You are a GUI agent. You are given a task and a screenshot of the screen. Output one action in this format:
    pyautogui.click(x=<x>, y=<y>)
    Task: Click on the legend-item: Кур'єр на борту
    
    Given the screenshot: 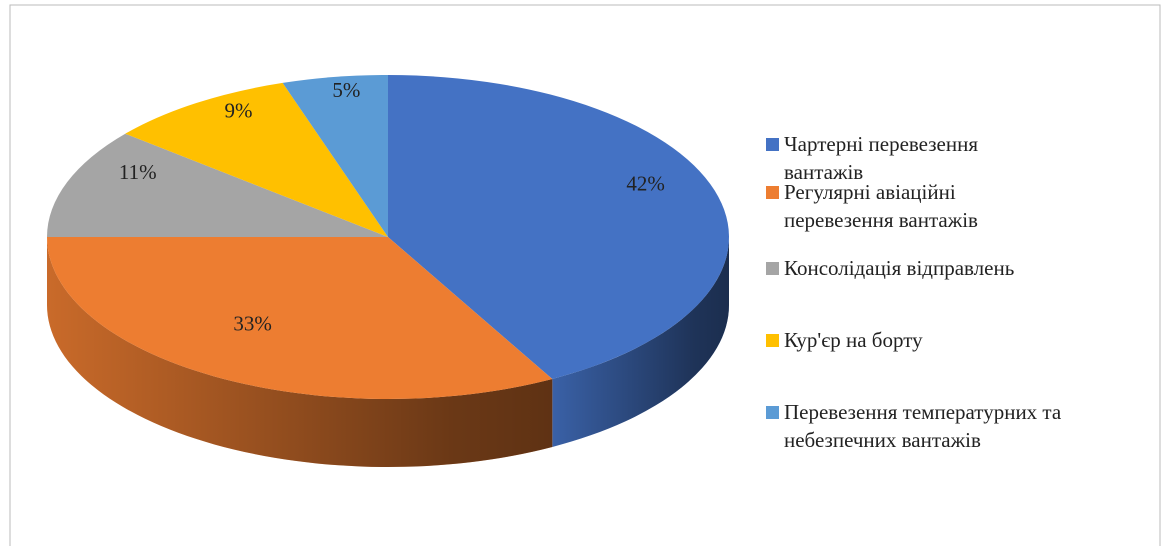 What is the action you would take?
    pyautogui.click(x=955, y=340)
    